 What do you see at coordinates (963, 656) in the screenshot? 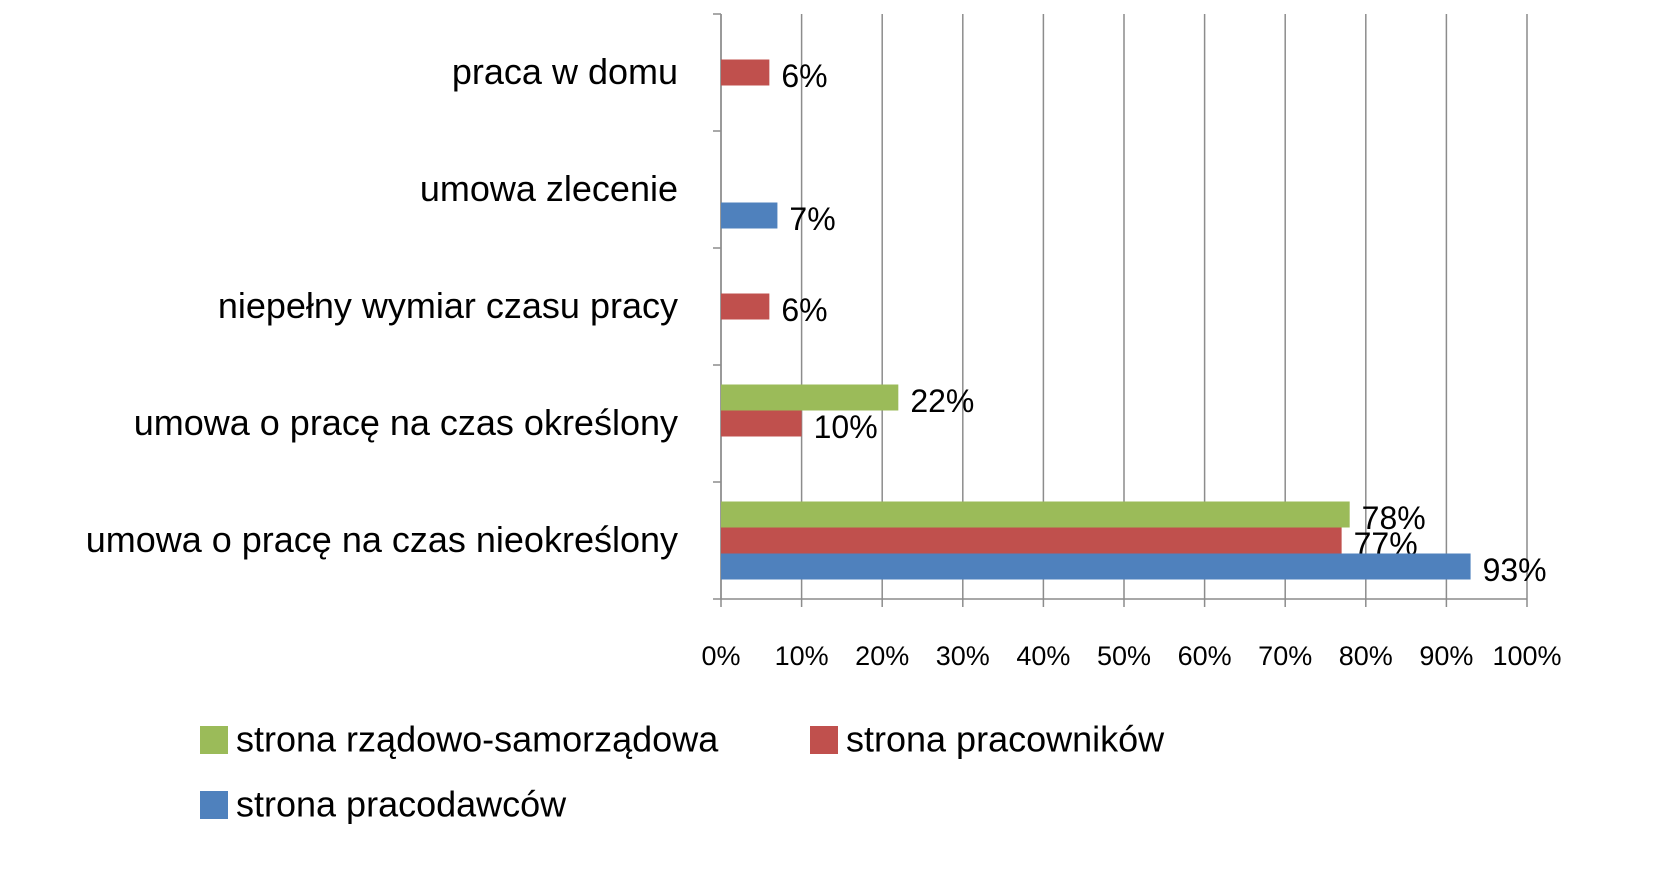
I see `x-tick-label: 30%` at bounding box center [963, 656].